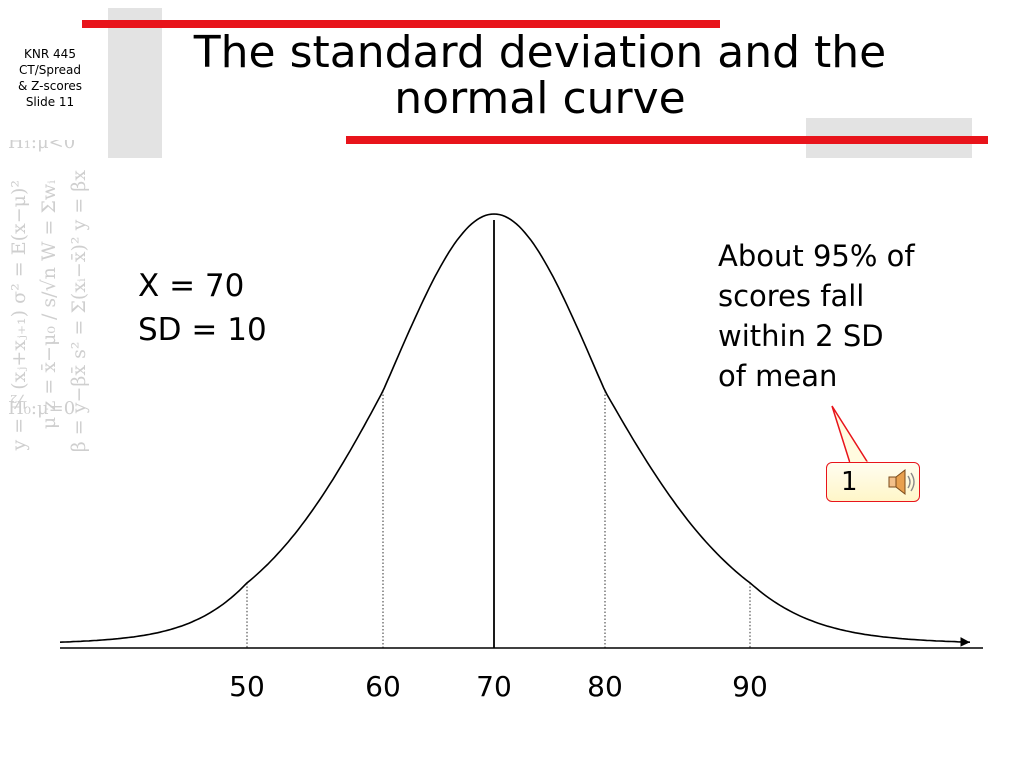  I want to click on x-tick-label: 60, so click(383, 686).